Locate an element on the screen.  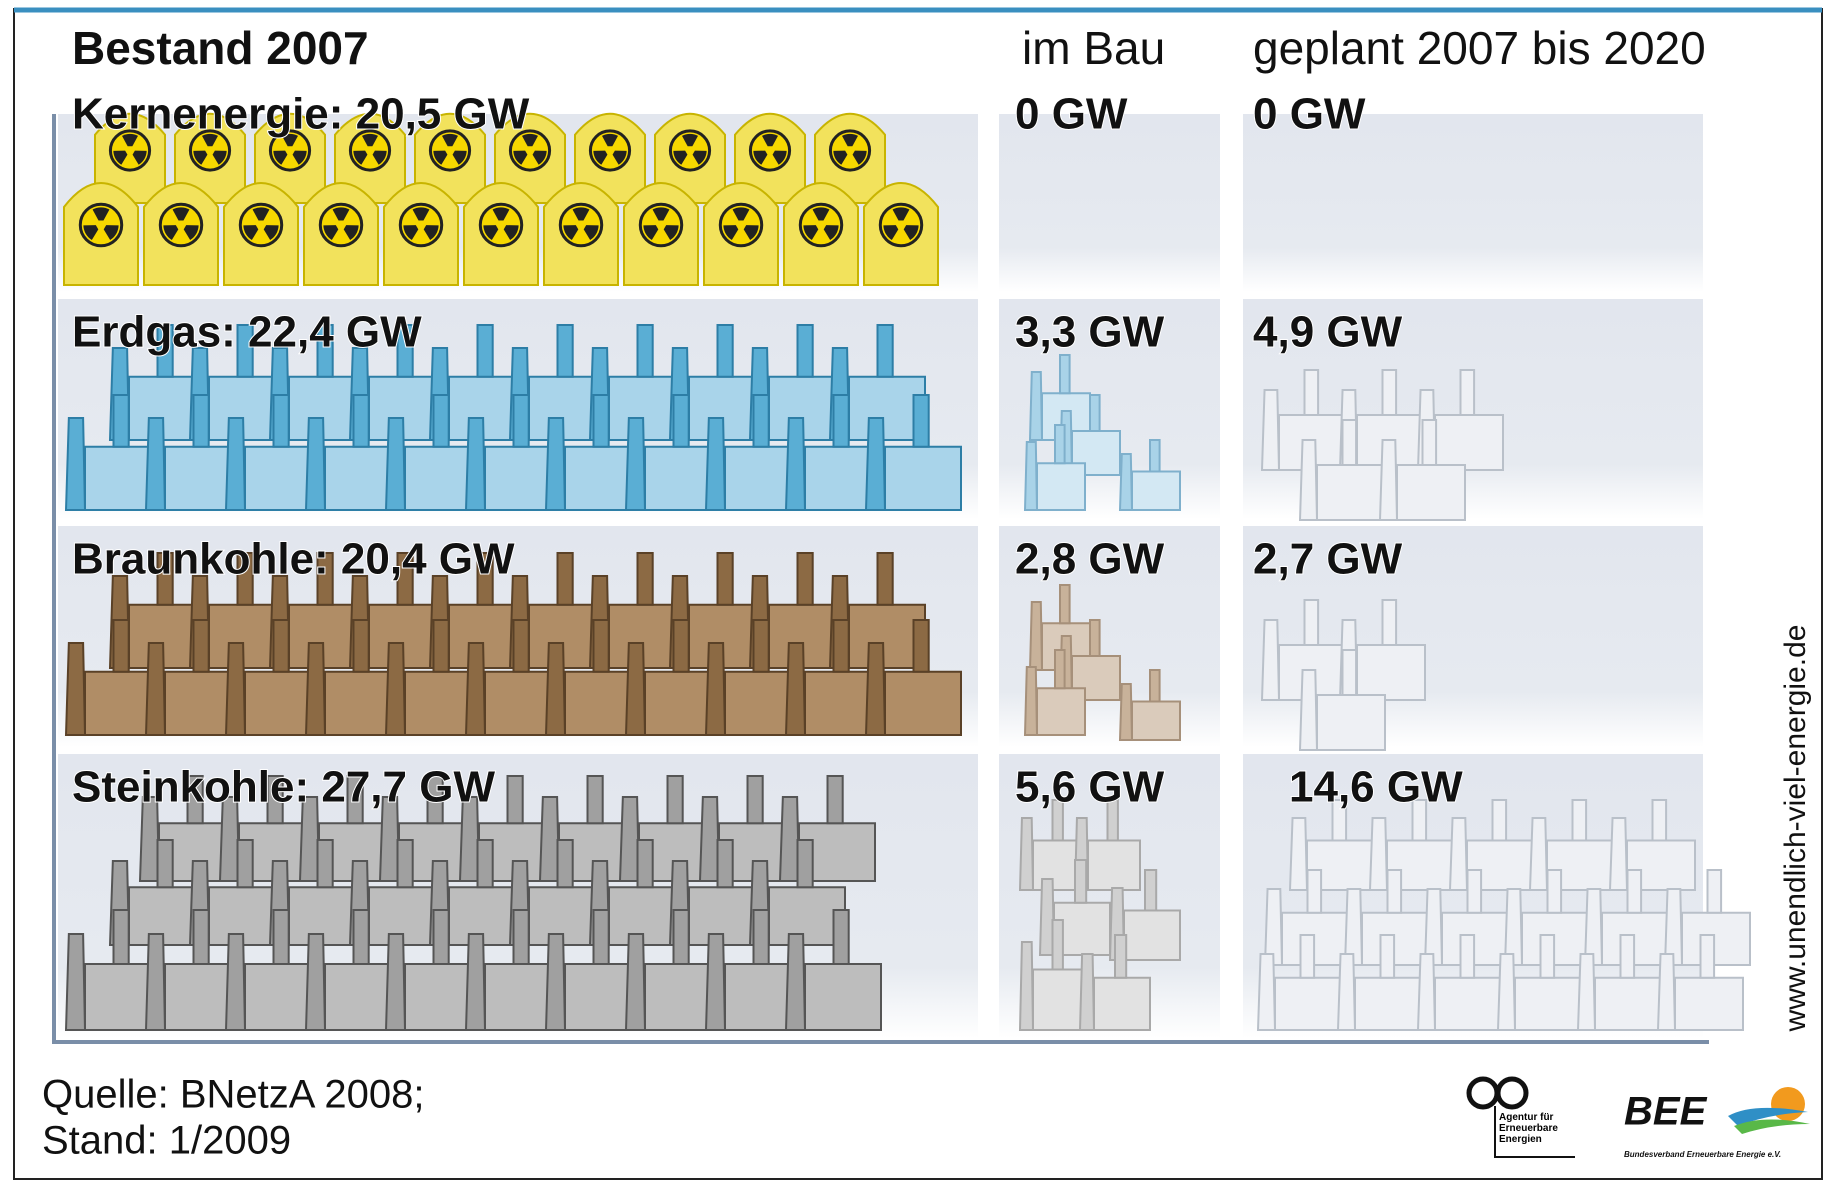
bee-sub: Bundesverband Erneuerbare Energie e.V. is located at coordinates (1702, 1154).